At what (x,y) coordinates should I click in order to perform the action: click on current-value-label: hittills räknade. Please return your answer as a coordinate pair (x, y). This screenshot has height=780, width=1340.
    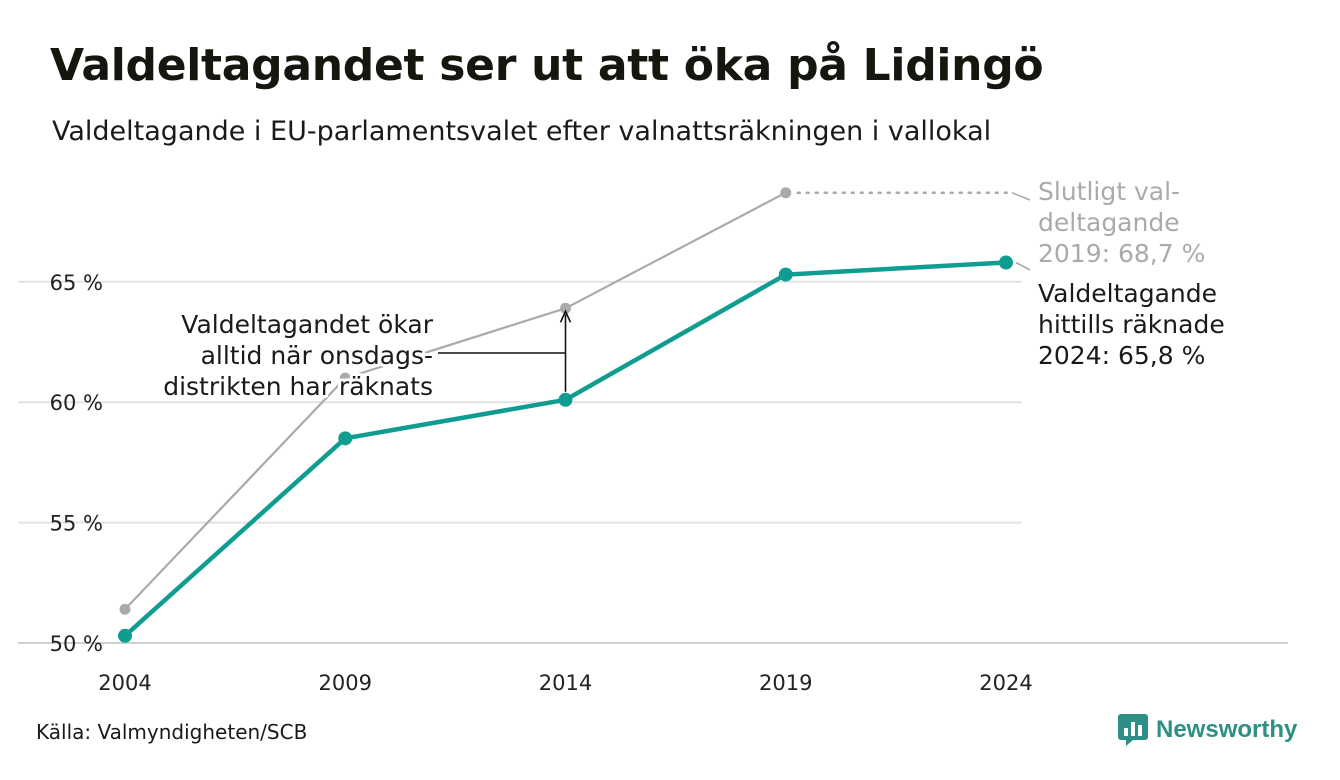
    Looking at the image, I should click on (1131, 324).